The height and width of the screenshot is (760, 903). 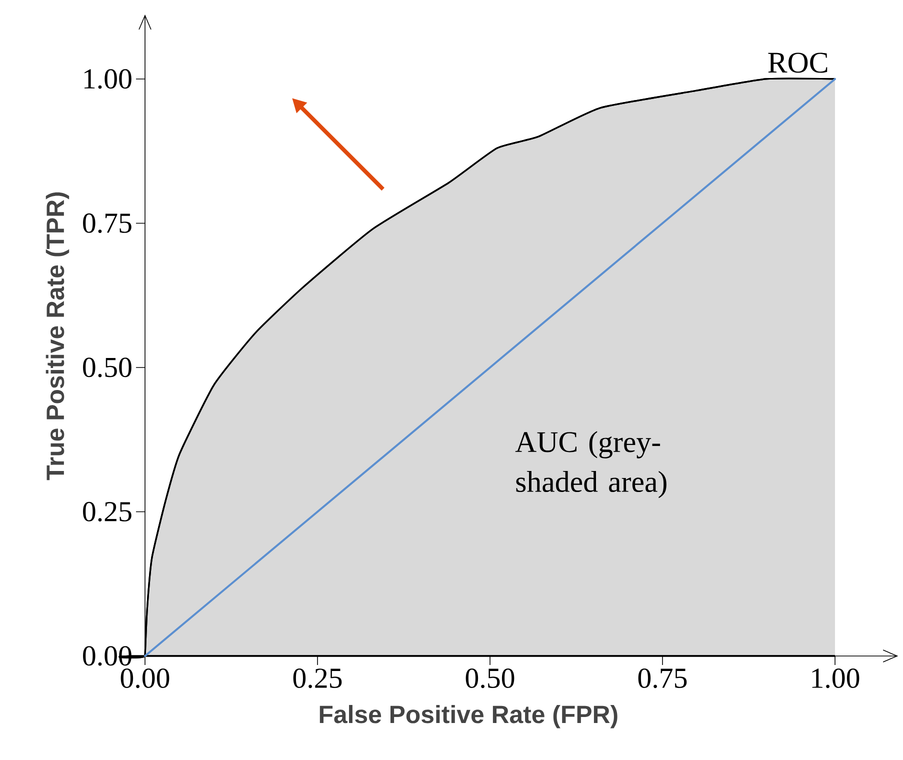 I want to click on y-tick-label: 0.00, so click(x=107, y=656).